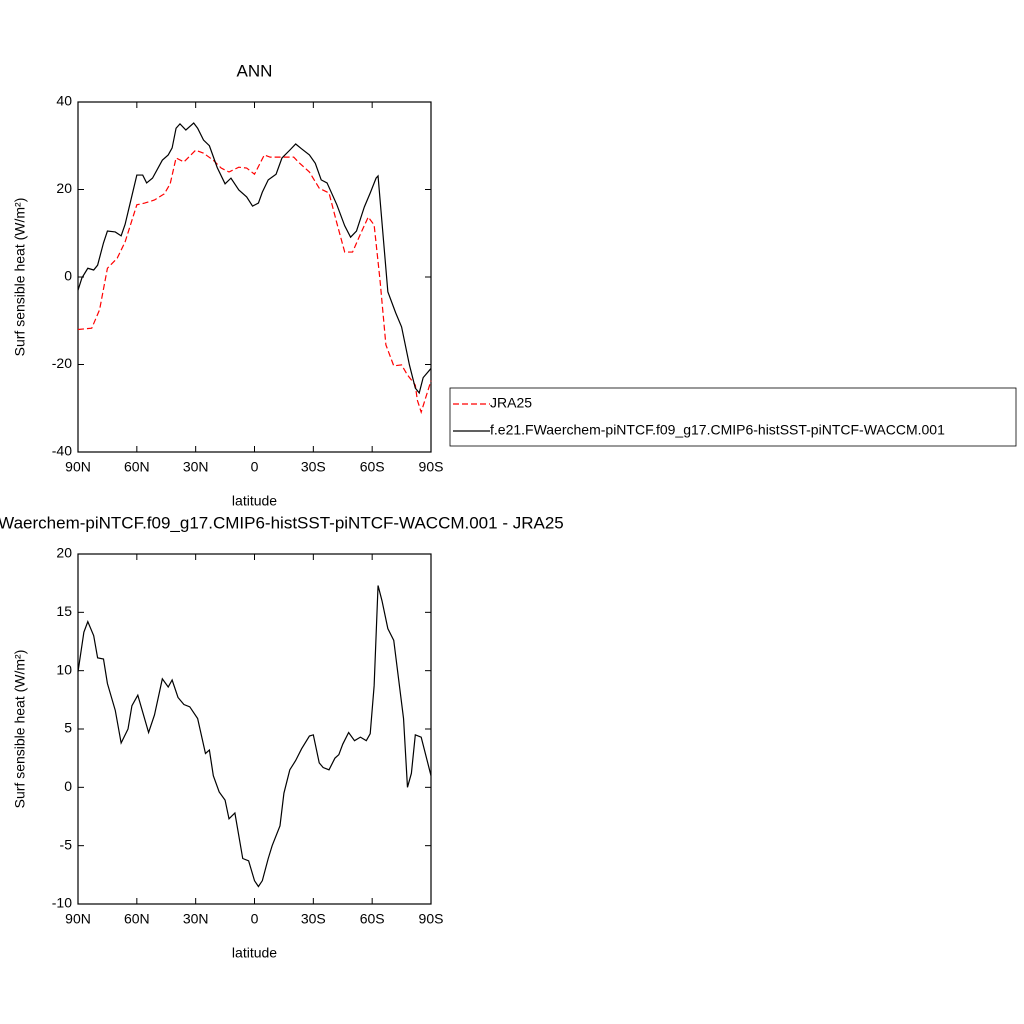 This screenshot has width=1024, height=1024. Describe the element at coordinates (511, 403) in the screenshot. I see `legend-label: JRA25` at that location.